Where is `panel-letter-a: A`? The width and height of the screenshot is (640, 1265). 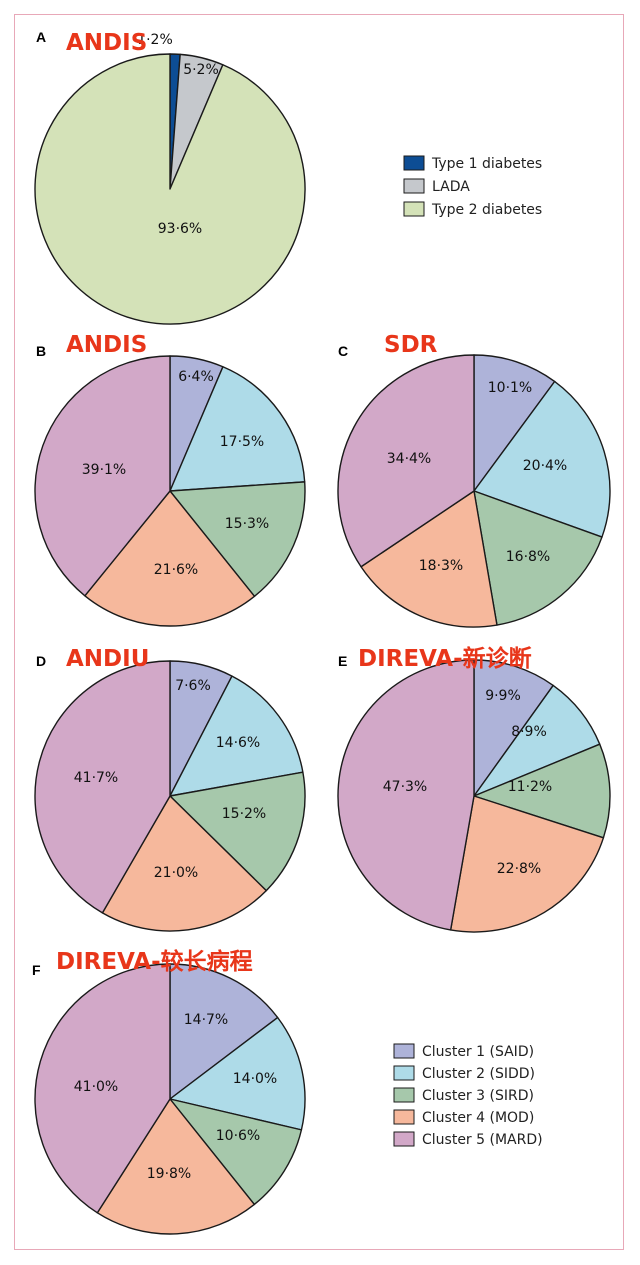
panel-letter-a: A is located at coordinates (41, 37).